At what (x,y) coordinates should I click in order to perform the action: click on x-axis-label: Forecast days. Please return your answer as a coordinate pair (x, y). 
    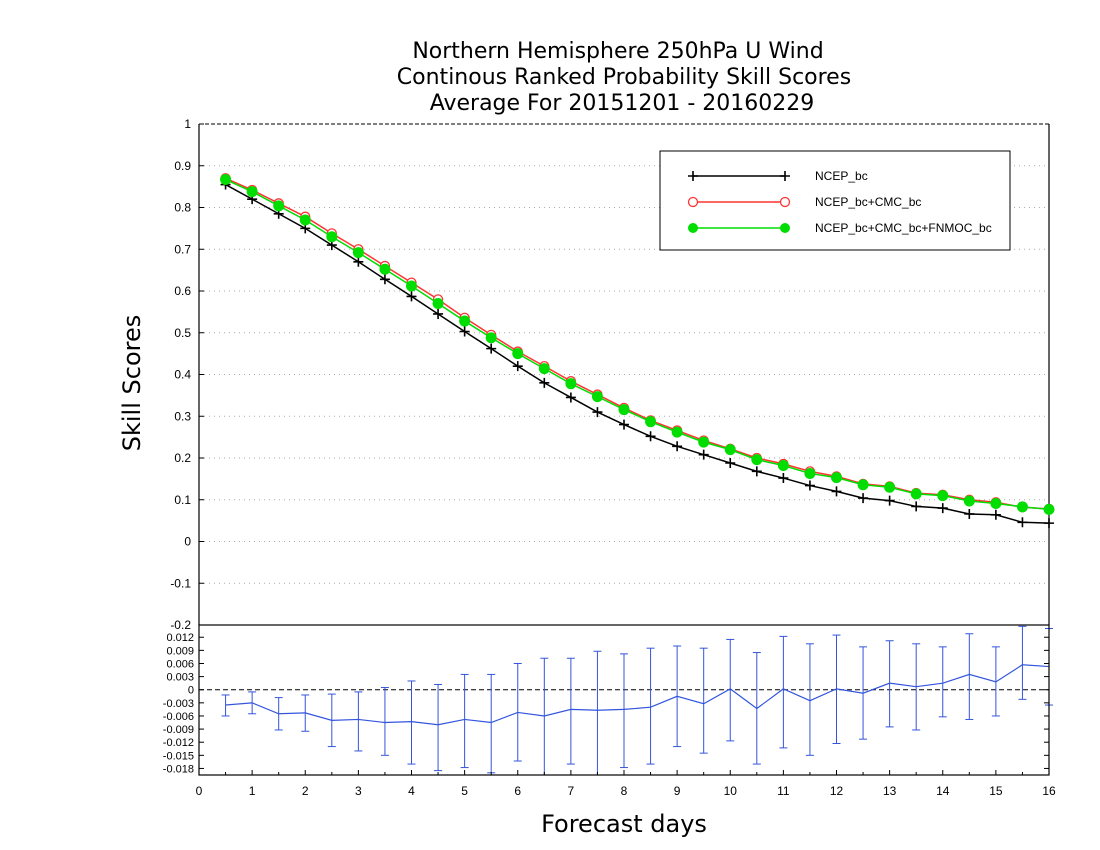
    Looking at the image, I should click on (624, 824).